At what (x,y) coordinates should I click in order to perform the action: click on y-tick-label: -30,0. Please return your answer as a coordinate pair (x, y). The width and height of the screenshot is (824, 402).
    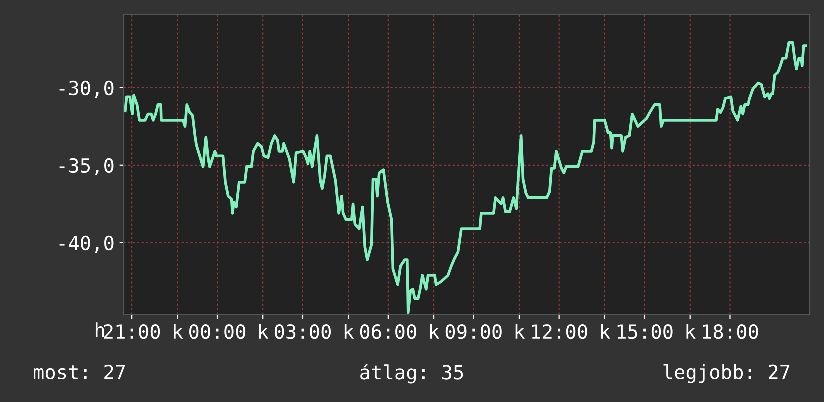
    Looking at the image, I should click on (87, 89).